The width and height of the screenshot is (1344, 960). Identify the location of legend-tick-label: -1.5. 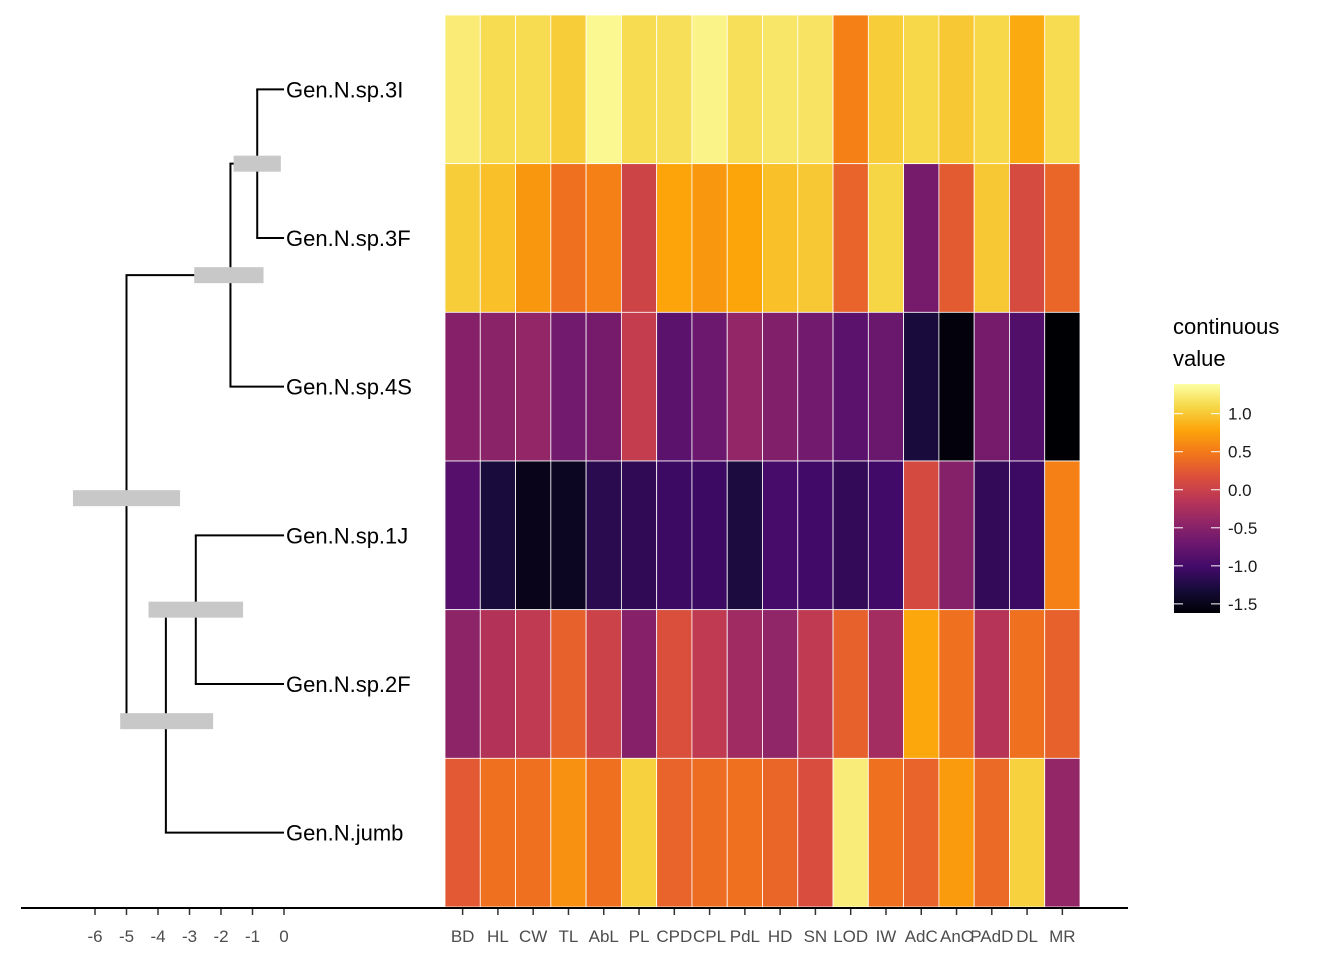
(1242, 604).